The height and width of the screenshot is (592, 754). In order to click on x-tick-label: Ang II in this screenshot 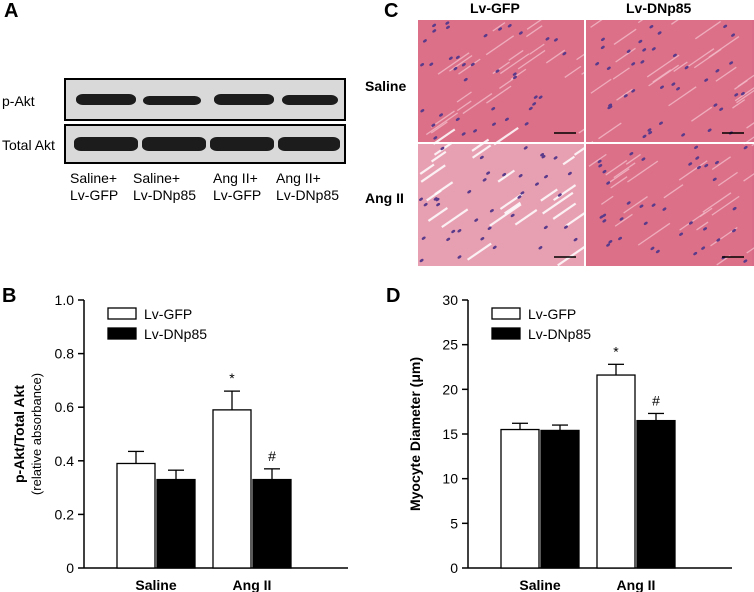, I will do `click(252, 584)`.